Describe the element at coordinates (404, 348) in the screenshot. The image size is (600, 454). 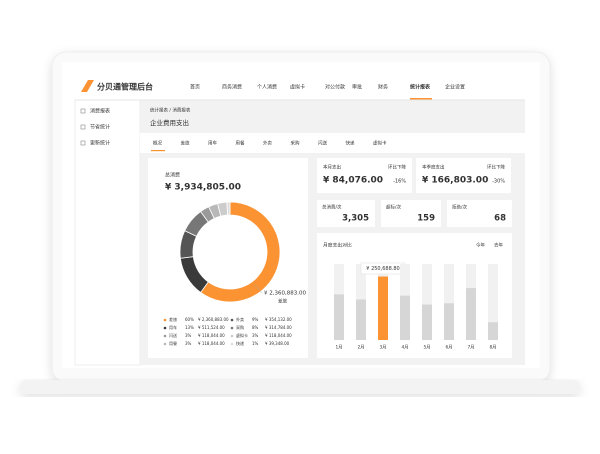
I see `month-label: 4月` at that location.